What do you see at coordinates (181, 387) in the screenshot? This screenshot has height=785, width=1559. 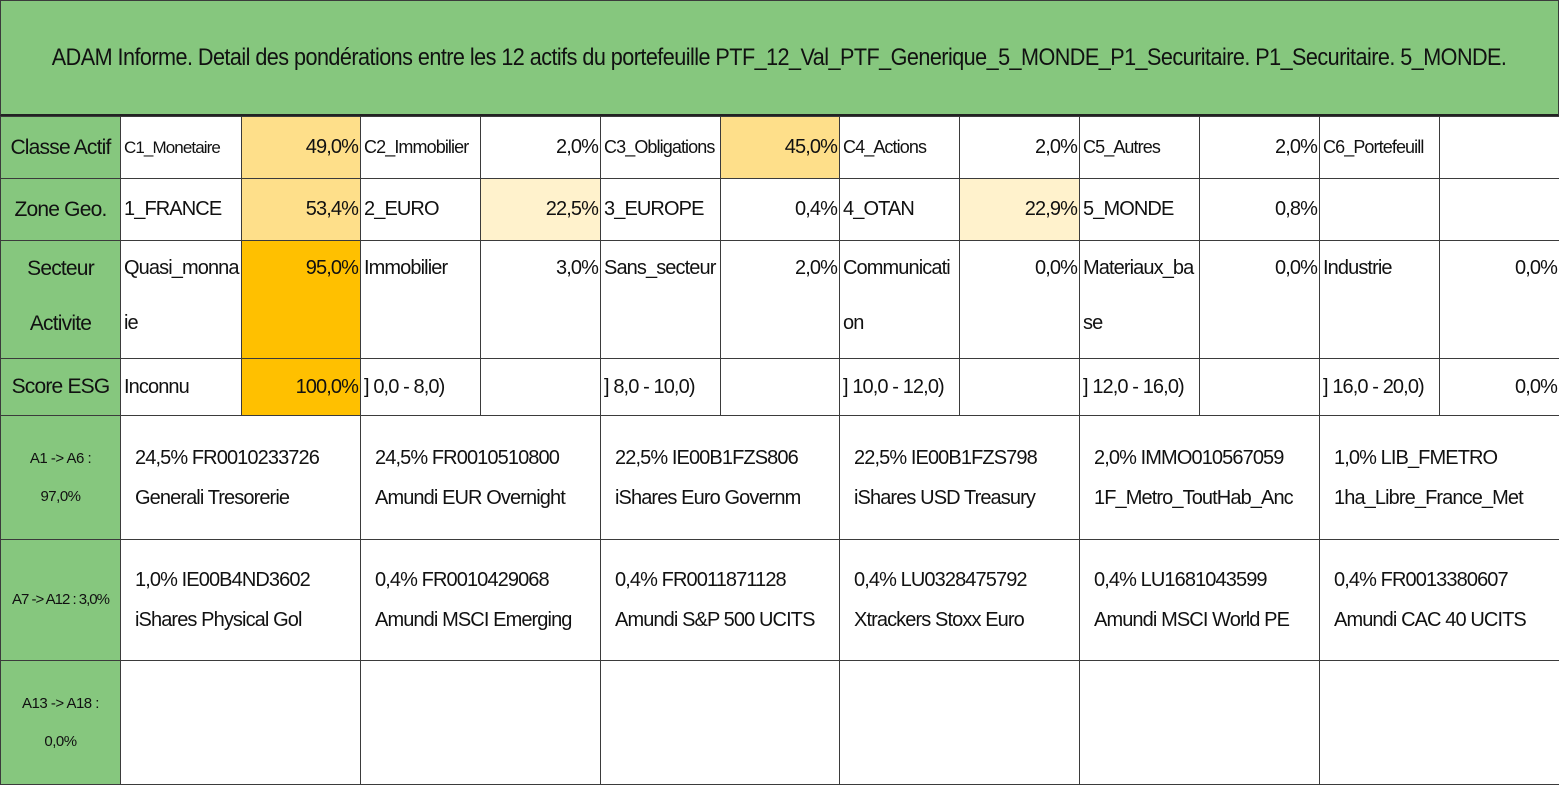 I see `cell-name: Inconnu` at bounding box center [181, 387].